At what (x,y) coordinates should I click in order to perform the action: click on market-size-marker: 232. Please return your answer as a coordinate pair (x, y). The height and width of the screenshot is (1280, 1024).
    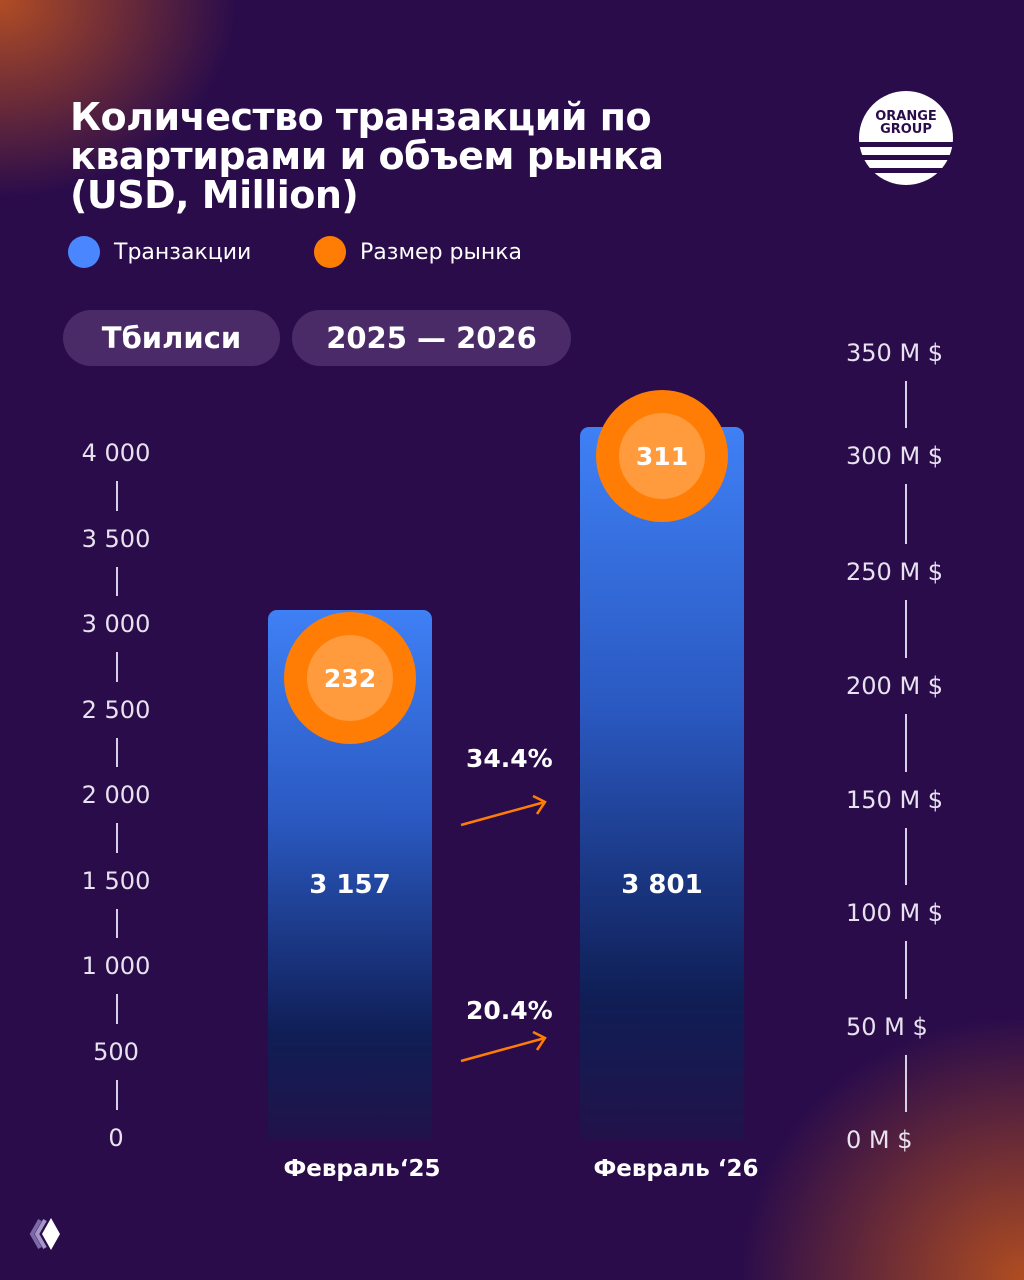
    Looking at the image, I should click on (350, 678).